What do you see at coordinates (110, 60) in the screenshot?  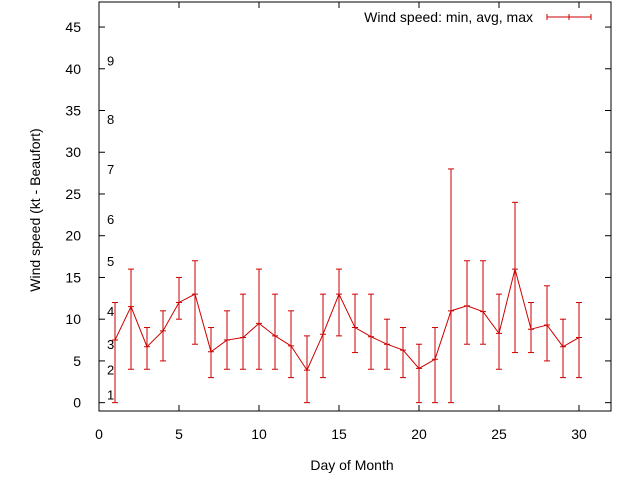 I see `beaufort-label: 9` at bounding box center [110, 60].